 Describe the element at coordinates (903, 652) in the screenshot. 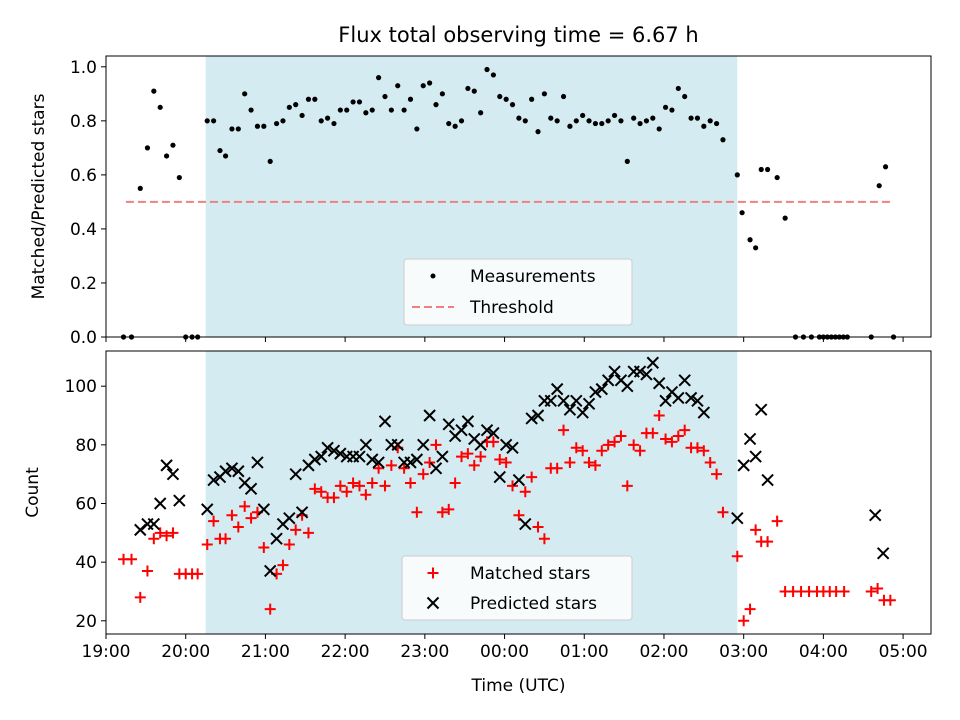

I see `x-tick-label: 05:00` at that location.